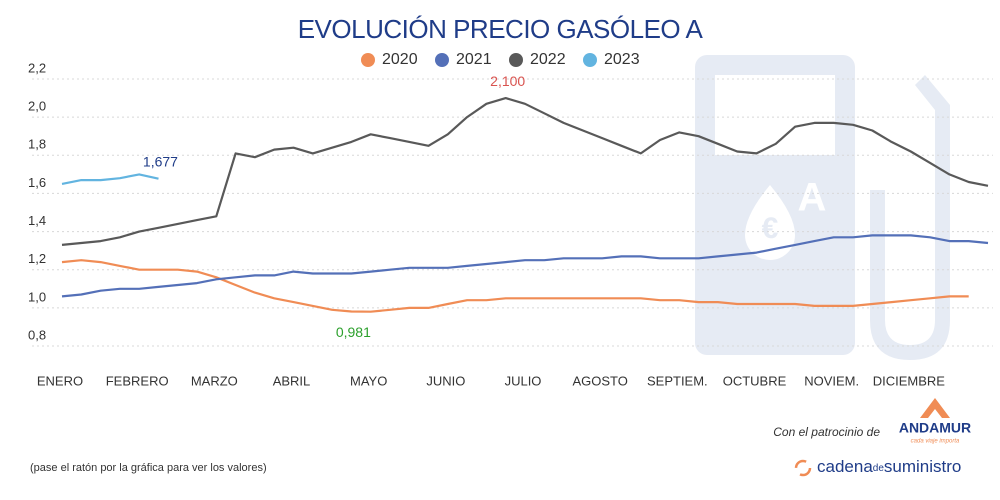 This screenshot has height=500, width=1000. What do you see at coordinates (909, 380) in the screenshot?
I see `x-tick-label: DICIEMBRE` at bounding box center [909, 380].